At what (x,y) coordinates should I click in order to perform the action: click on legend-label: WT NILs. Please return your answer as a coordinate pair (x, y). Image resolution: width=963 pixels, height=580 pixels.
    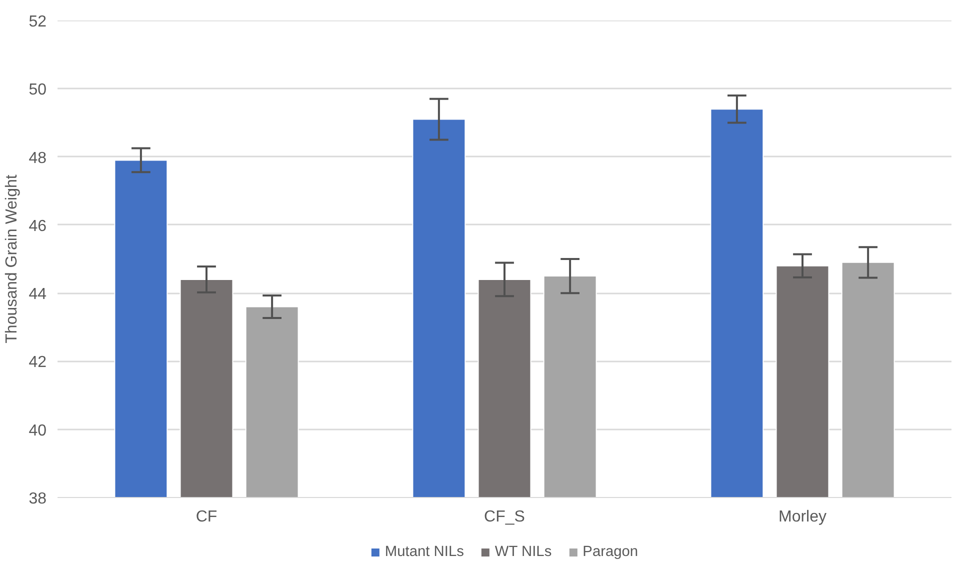
    Looking at the image, I should click on (523, 552).